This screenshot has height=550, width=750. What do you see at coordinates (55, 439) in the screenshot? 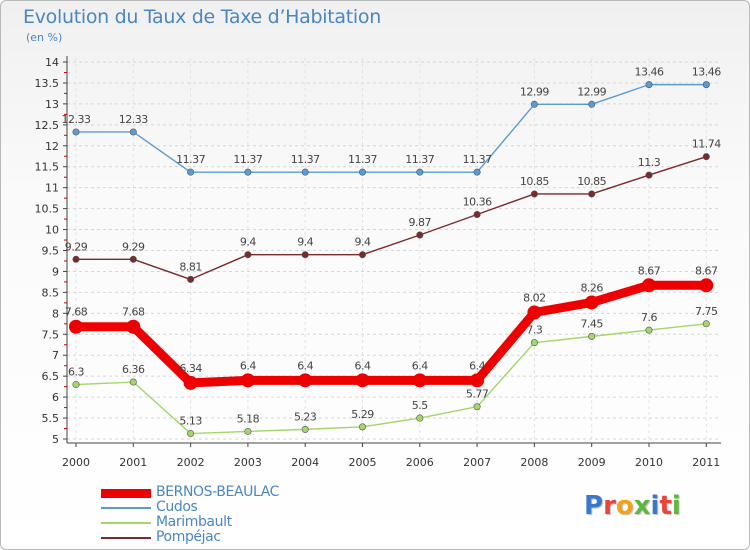
I see `y-tick-label: 5` at bounding box center [55, 439].